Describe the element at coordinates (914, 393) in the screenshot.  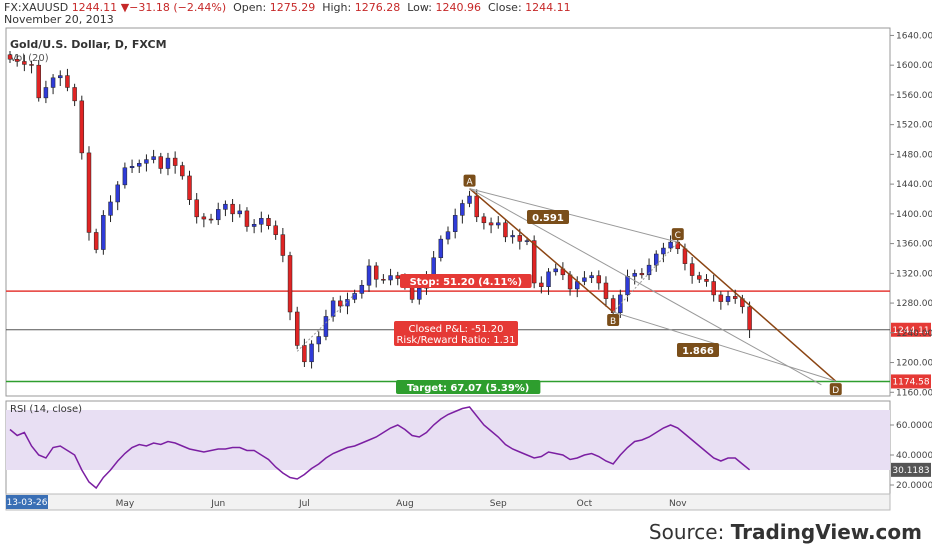
I see `price-tick-label: 1160.00` at that location.